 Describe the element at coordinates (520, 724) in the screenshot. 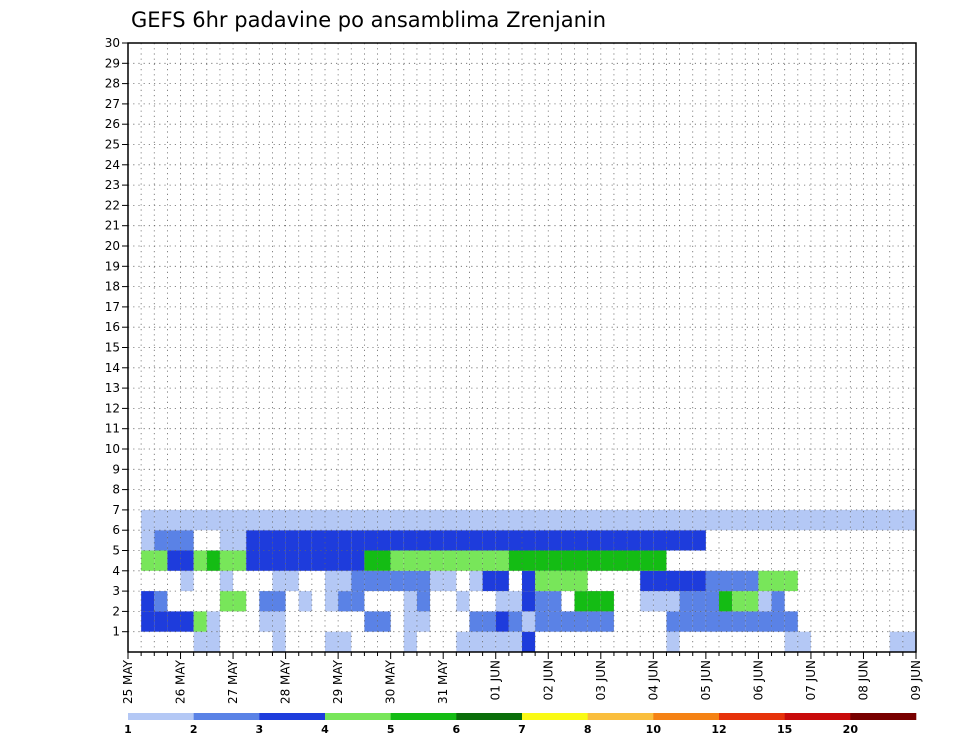

I see `colorbar-legend: 1 2 3 4 5 6 7 8 10 12 15 20` at that location.